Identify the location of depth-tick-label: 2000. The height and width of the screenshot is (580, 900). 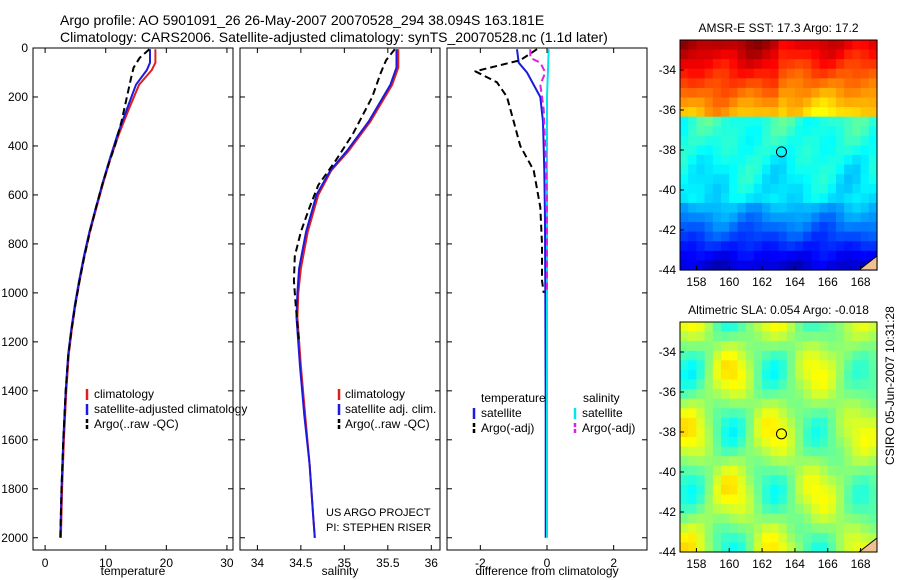
(14, 538).